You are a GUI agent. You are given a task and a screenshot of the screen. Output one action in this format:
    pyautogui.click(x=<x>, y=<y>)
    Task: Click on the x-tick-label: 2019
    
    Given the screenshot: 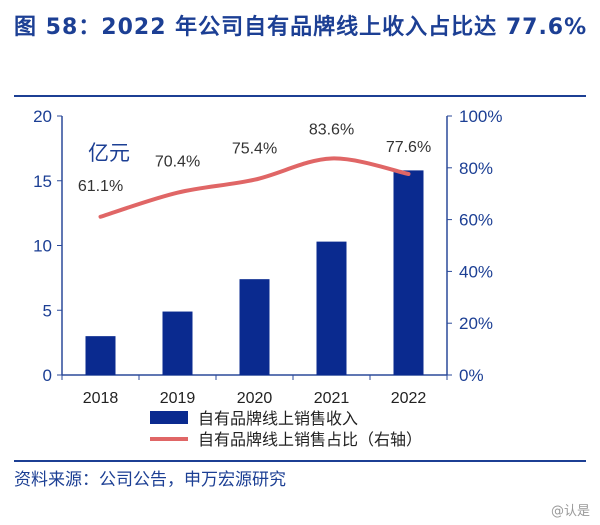 What is the action you would take?
    pyautogui.click(x=178, y=398)
    